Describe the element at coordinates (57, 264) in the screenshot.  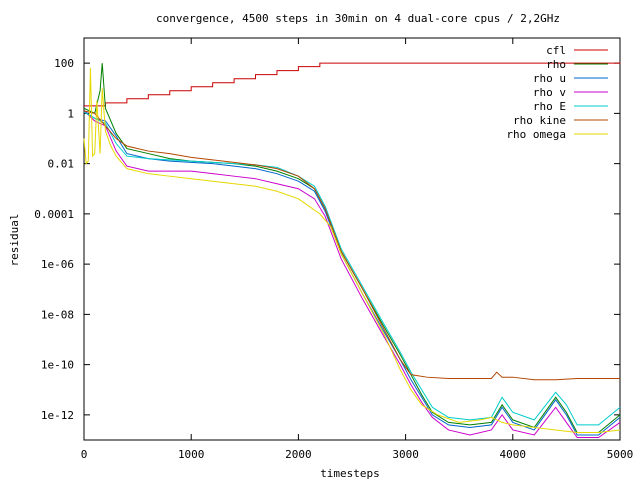
I see `y-tick-label: 1e-06` at that location.